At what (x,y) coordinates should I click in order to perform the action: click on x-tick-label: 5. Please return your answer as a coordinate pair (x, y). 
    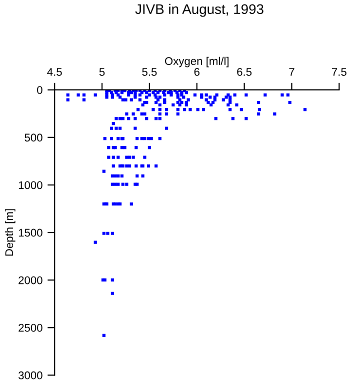
    Looking at the image, I should click on (102, 72).